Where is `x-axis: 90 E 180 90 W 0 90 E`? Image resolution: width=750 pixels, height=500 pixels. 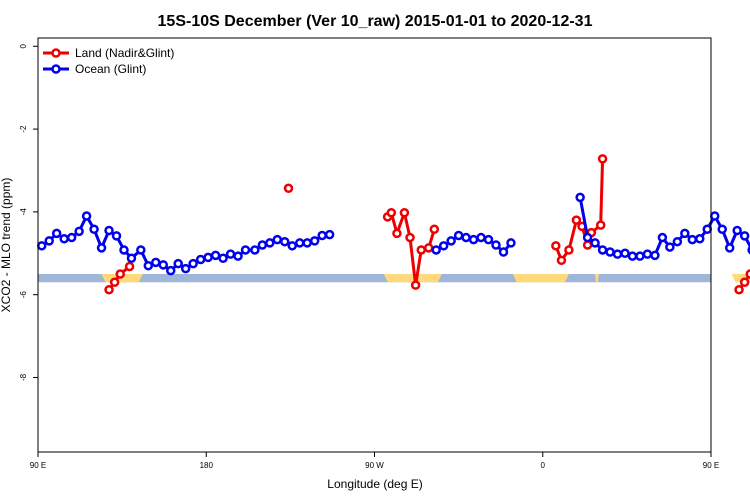 x-axis: 90 E 180 90 W 0 90 E is located at coordinates (374, 461).